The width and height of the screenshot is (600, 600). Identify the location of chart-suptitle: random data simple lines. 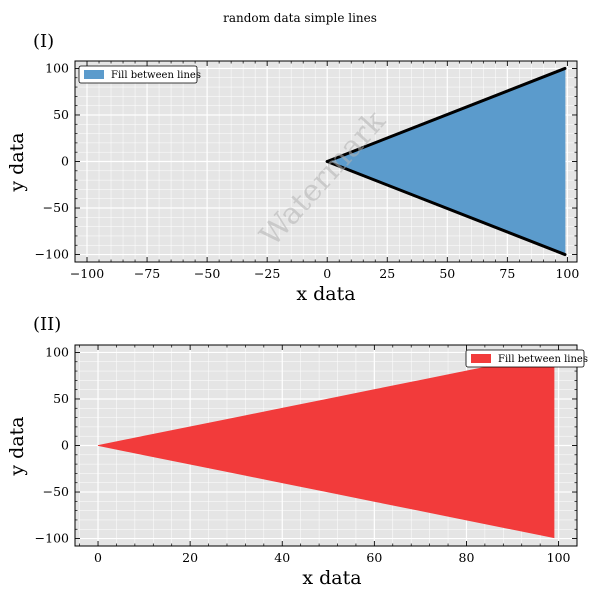
(300, 18).